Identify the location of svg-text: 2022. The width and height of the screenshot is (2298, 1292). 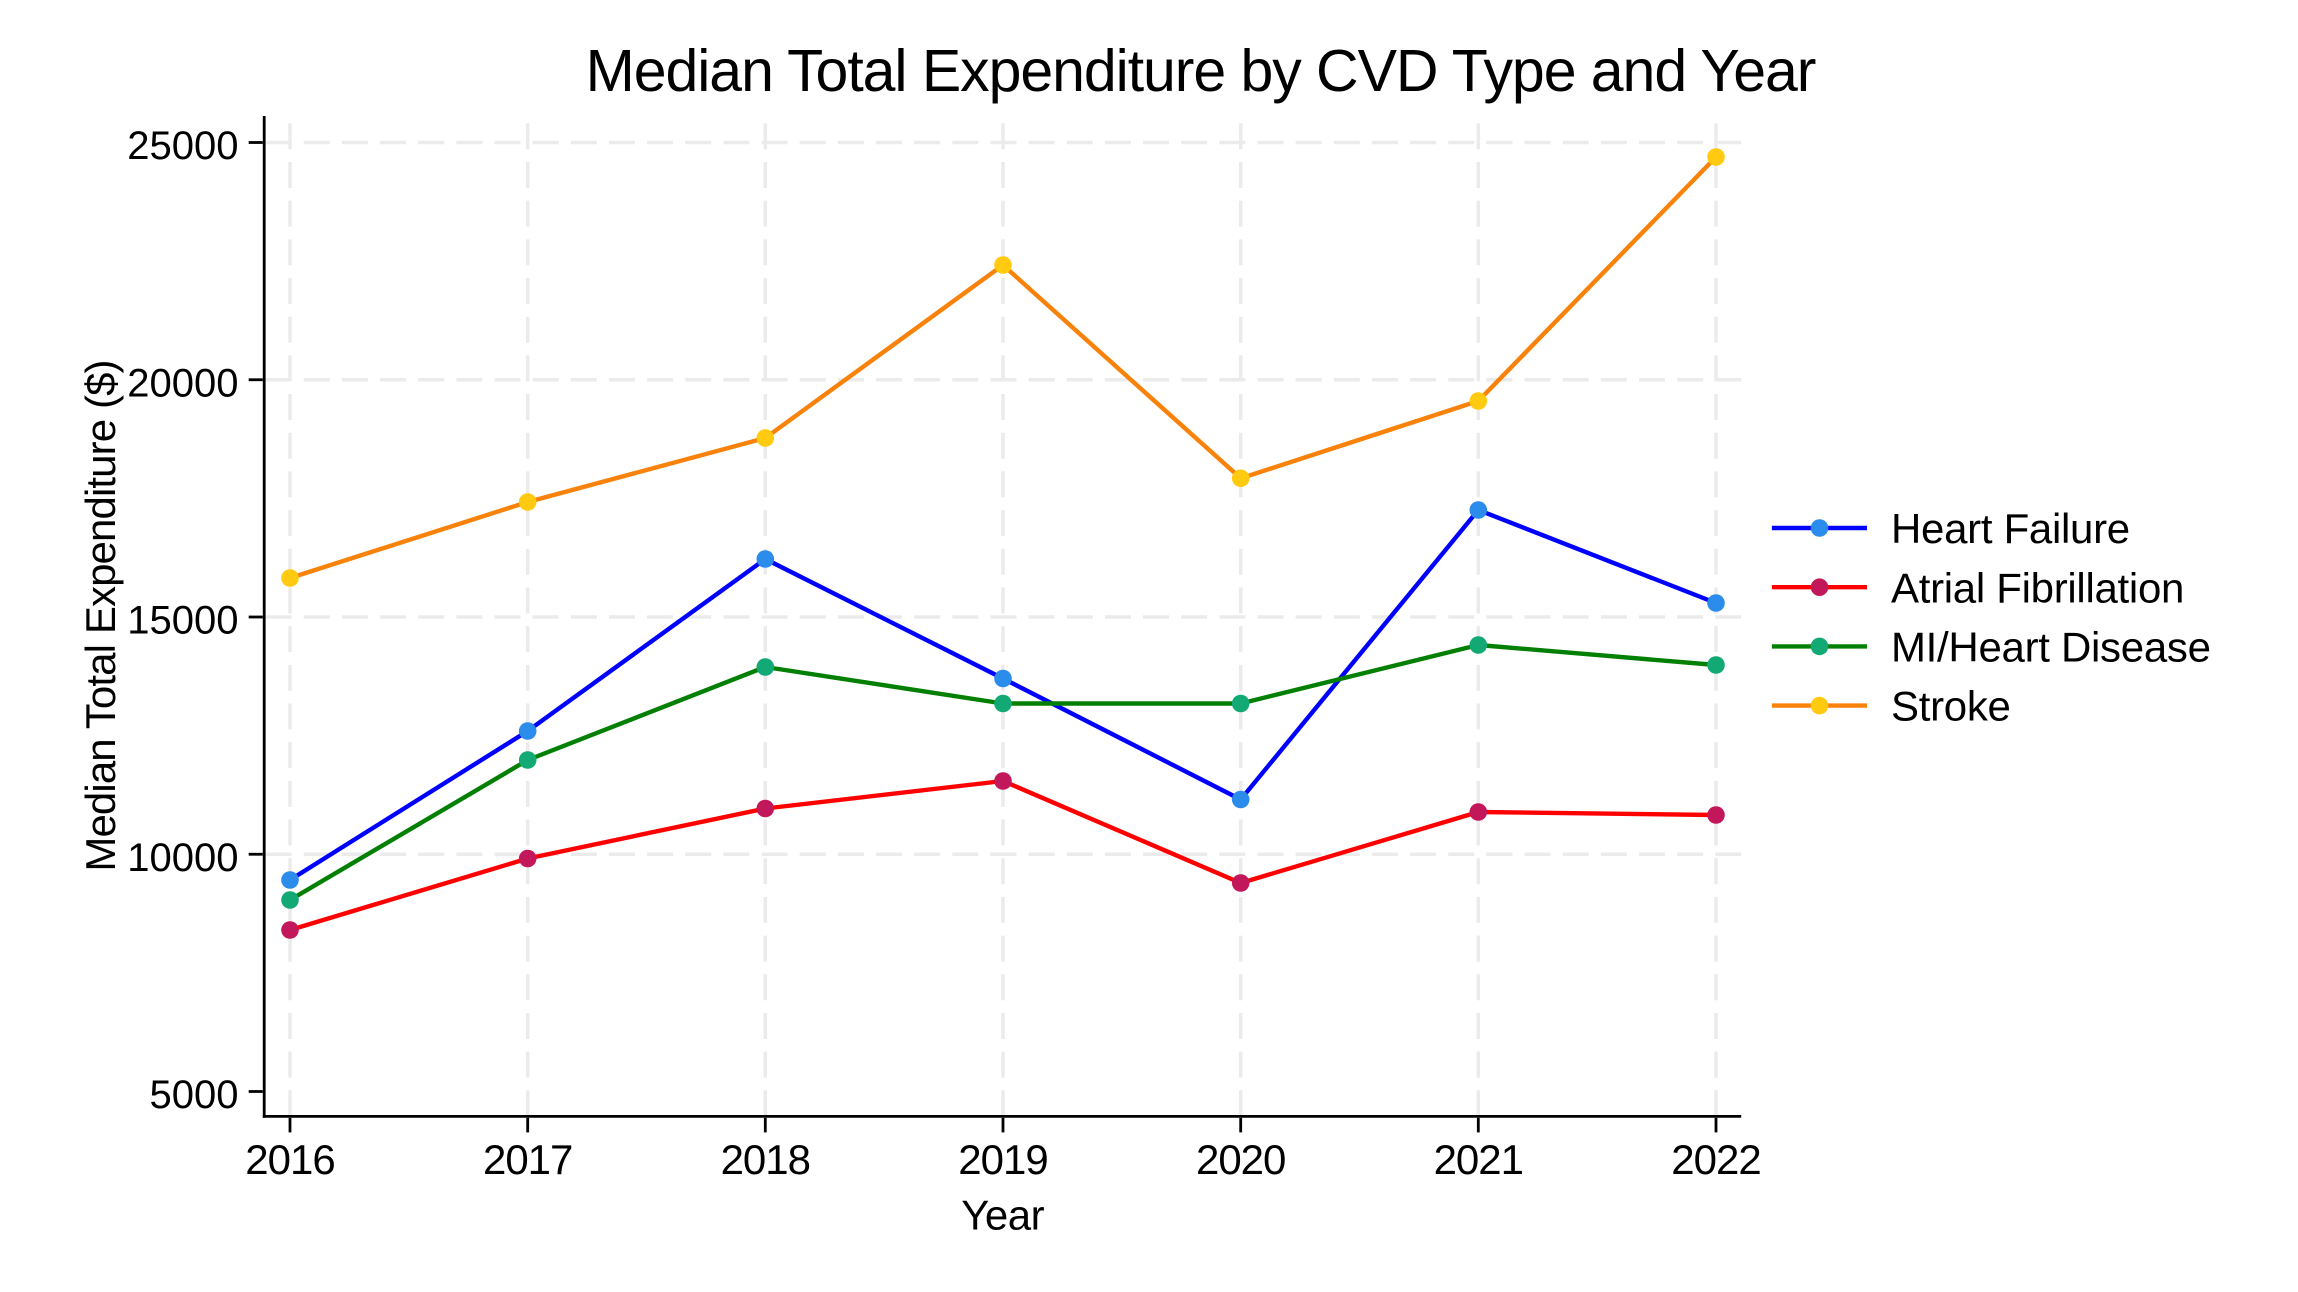
(1715, 1159).